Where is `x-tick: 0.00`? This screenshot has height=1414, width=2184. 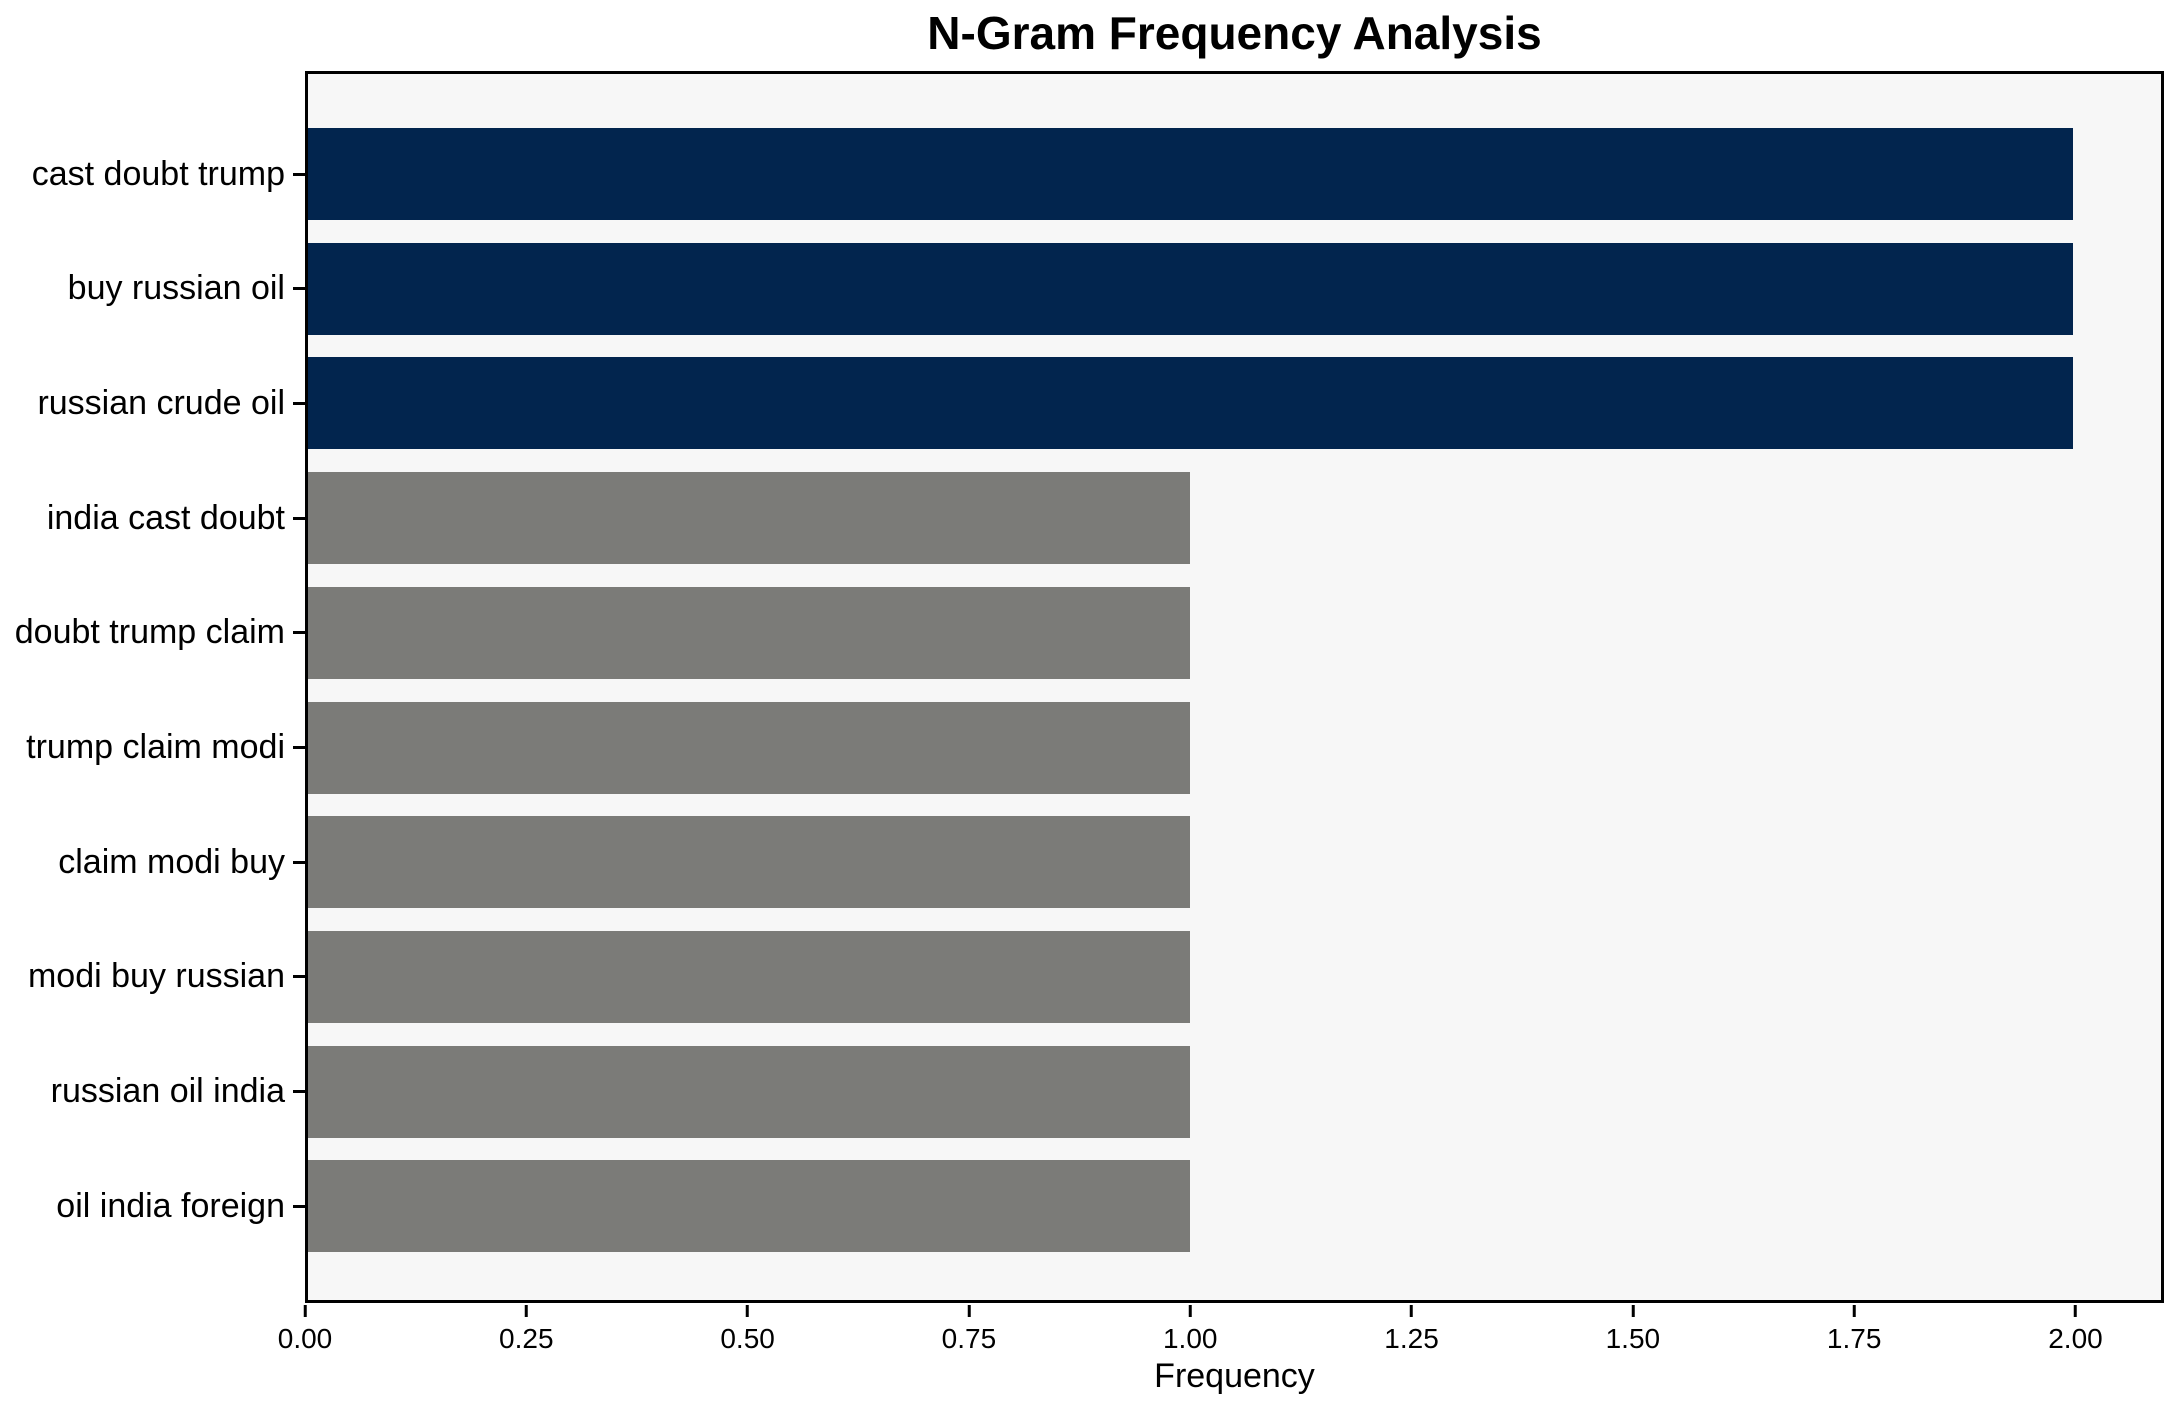
x-tick: 0.00 is located at coordinates (305, 1330).